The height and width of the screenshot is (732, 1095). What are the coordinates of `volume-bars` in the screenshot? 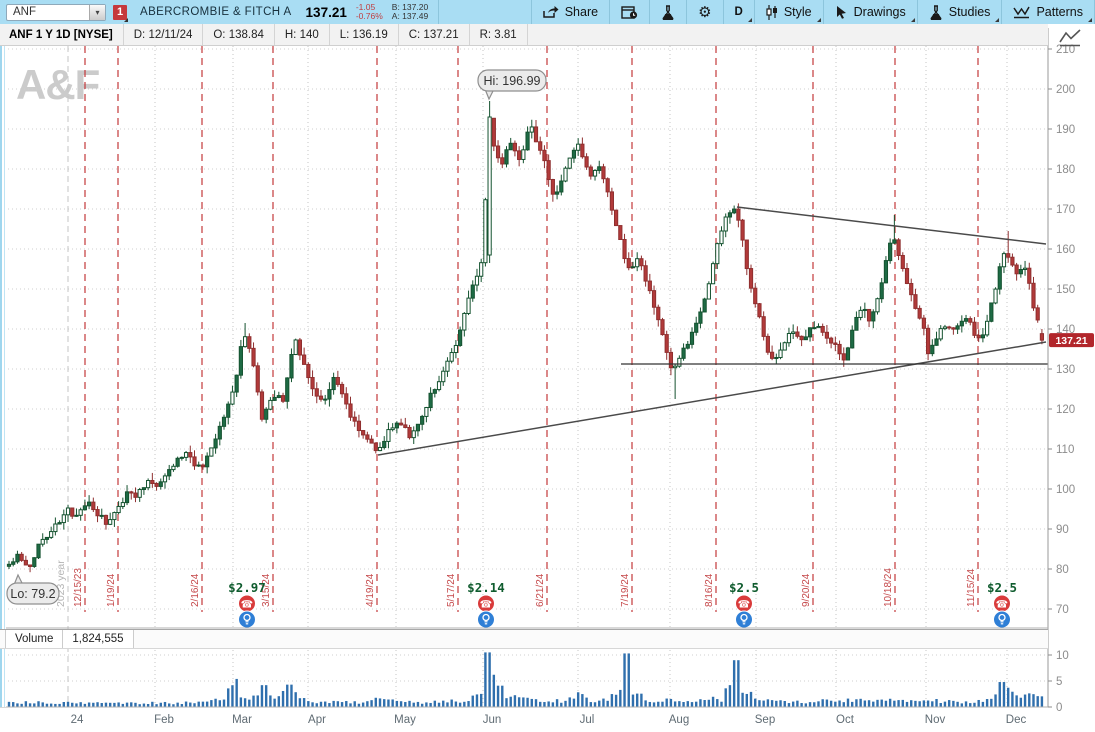 It's located at (525, 679).